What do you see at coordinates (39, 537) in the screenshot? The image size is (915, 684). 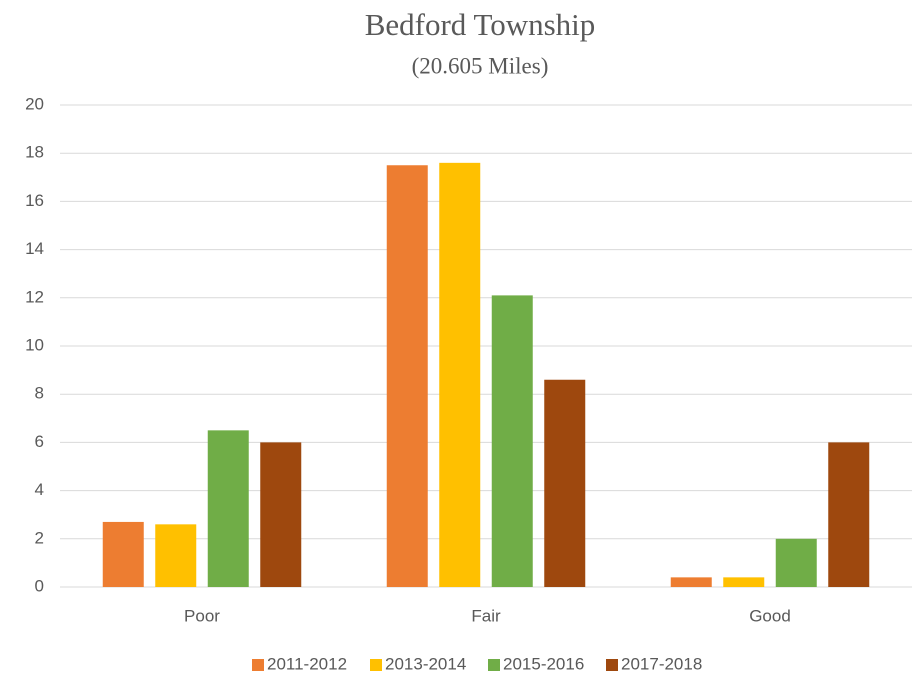 I see `y-tick-label: 2` at bounding box center [39, 537].